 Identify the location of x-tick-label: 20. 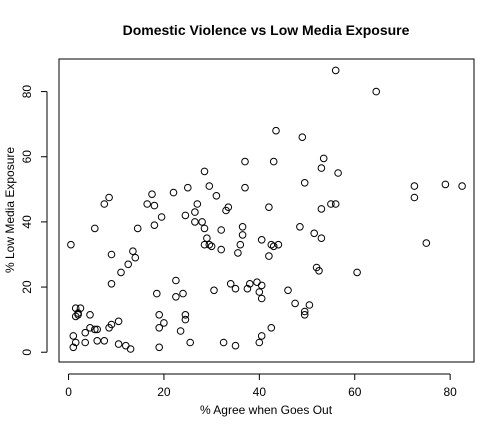
(164, 392).